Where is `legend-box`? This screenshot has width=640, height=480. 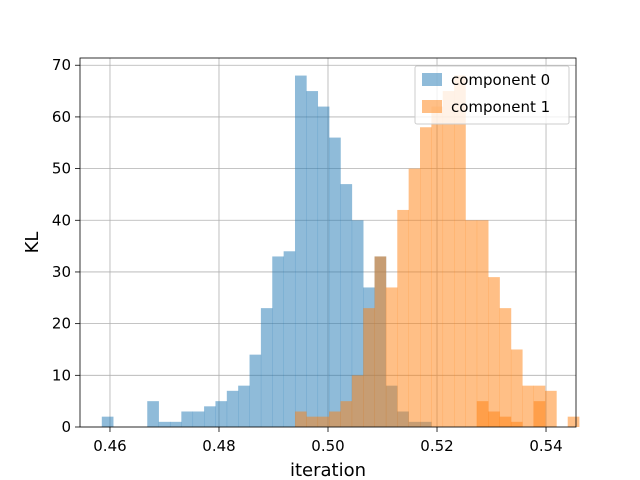 legend-box is located at coordinates (492, 95).